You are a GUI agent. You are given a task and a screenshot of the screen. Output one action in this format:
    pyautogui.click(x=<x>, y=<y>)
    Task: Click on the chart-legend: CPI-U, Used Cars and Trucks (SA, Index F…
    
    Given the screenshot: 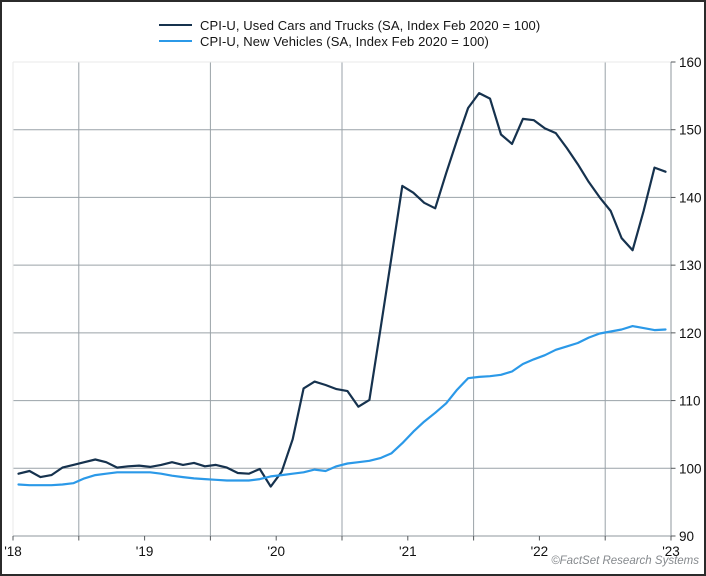 What is the action you would take?
    pyautogui.click(x=349, y=33)
    